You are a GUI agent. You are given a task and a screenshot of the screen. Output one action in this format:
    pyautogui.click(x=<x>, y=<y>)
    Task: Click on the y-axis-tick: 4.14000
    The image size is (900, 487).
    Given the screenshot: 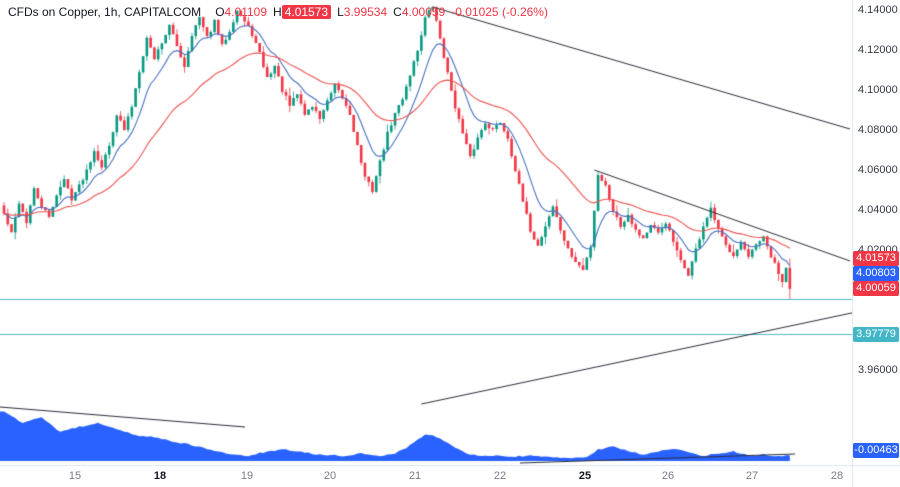 What is the action you would take?
    pyautogui.click(x=878, y=10)
    